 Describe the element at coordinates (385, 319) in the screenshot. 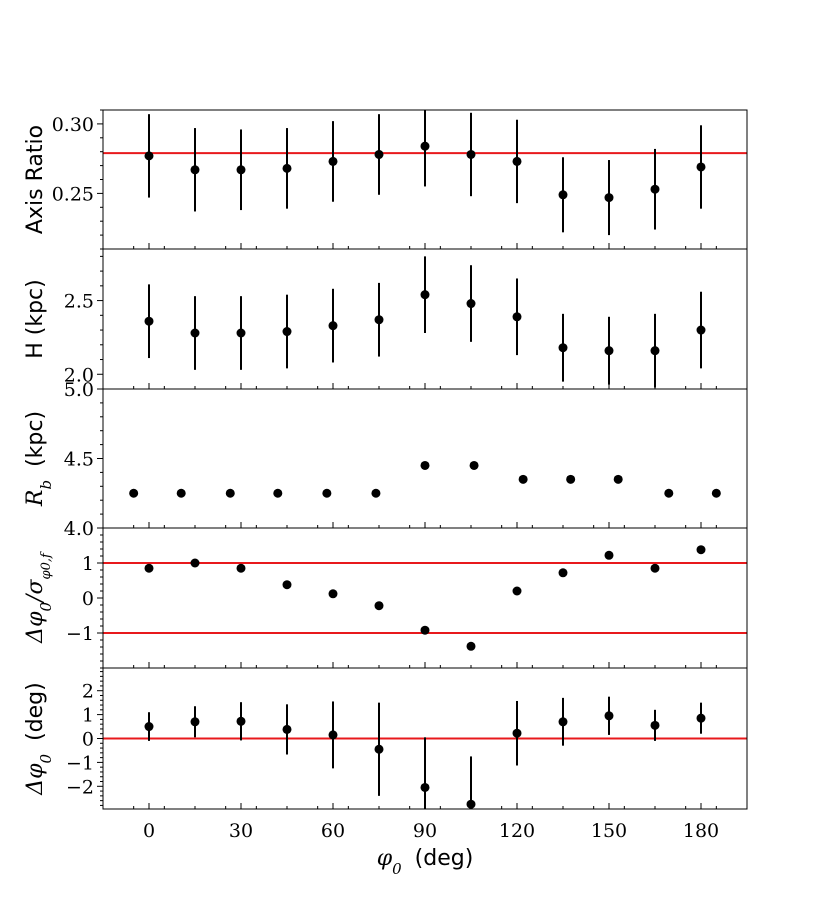

I see `panel-scale-height: 2.0 2.5 H (kpc)` at that location.